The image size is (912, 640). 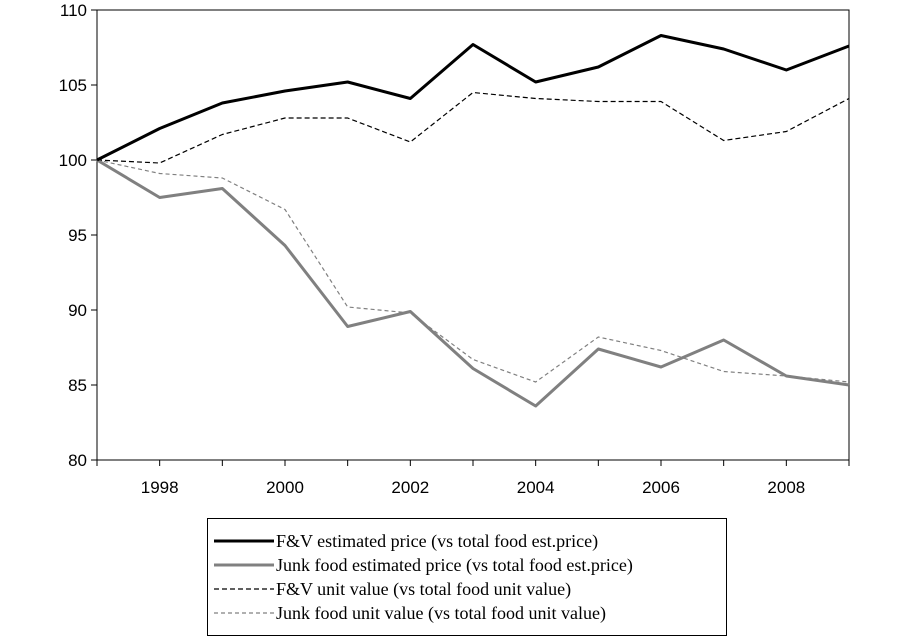 I want to click on y-tick-label: 95, so click(x=77, y=235).